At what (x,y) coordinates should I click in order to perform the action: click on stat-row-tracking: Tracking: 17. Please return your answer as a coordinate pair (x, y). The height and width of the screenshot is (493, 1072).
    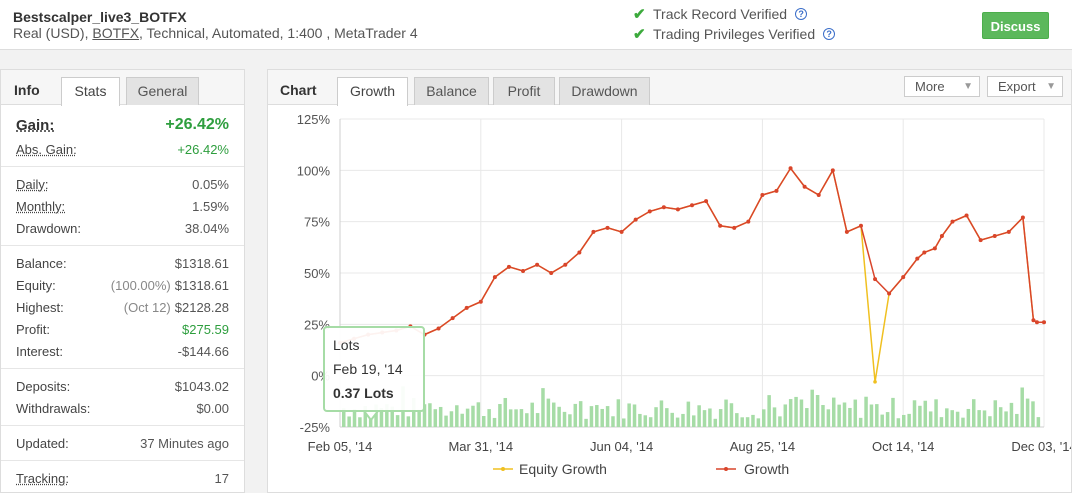
    Looking at the image, I should click on (122, 479).